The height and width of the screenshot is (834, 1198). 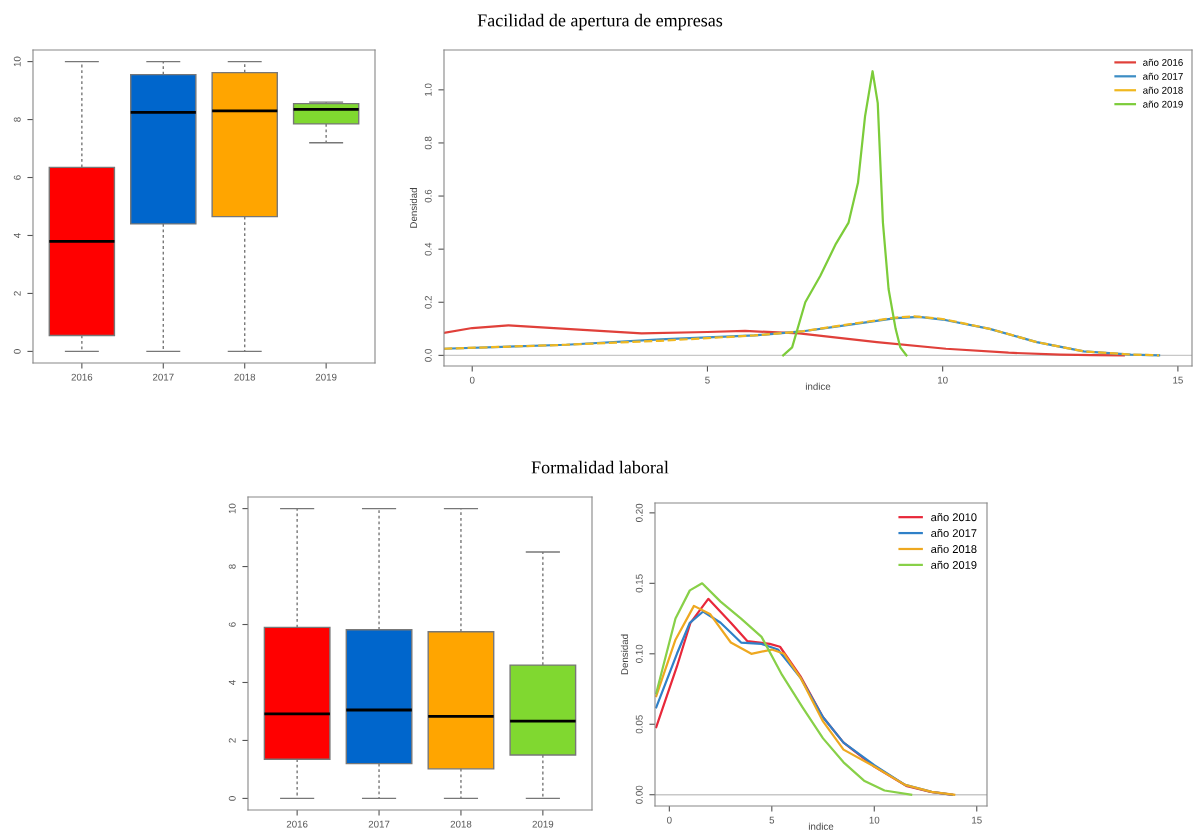 What do you see at coordinates (1163, 62) in the screenshot?
I see `legend-label: año 2016` at bounding box center [1163, 62].